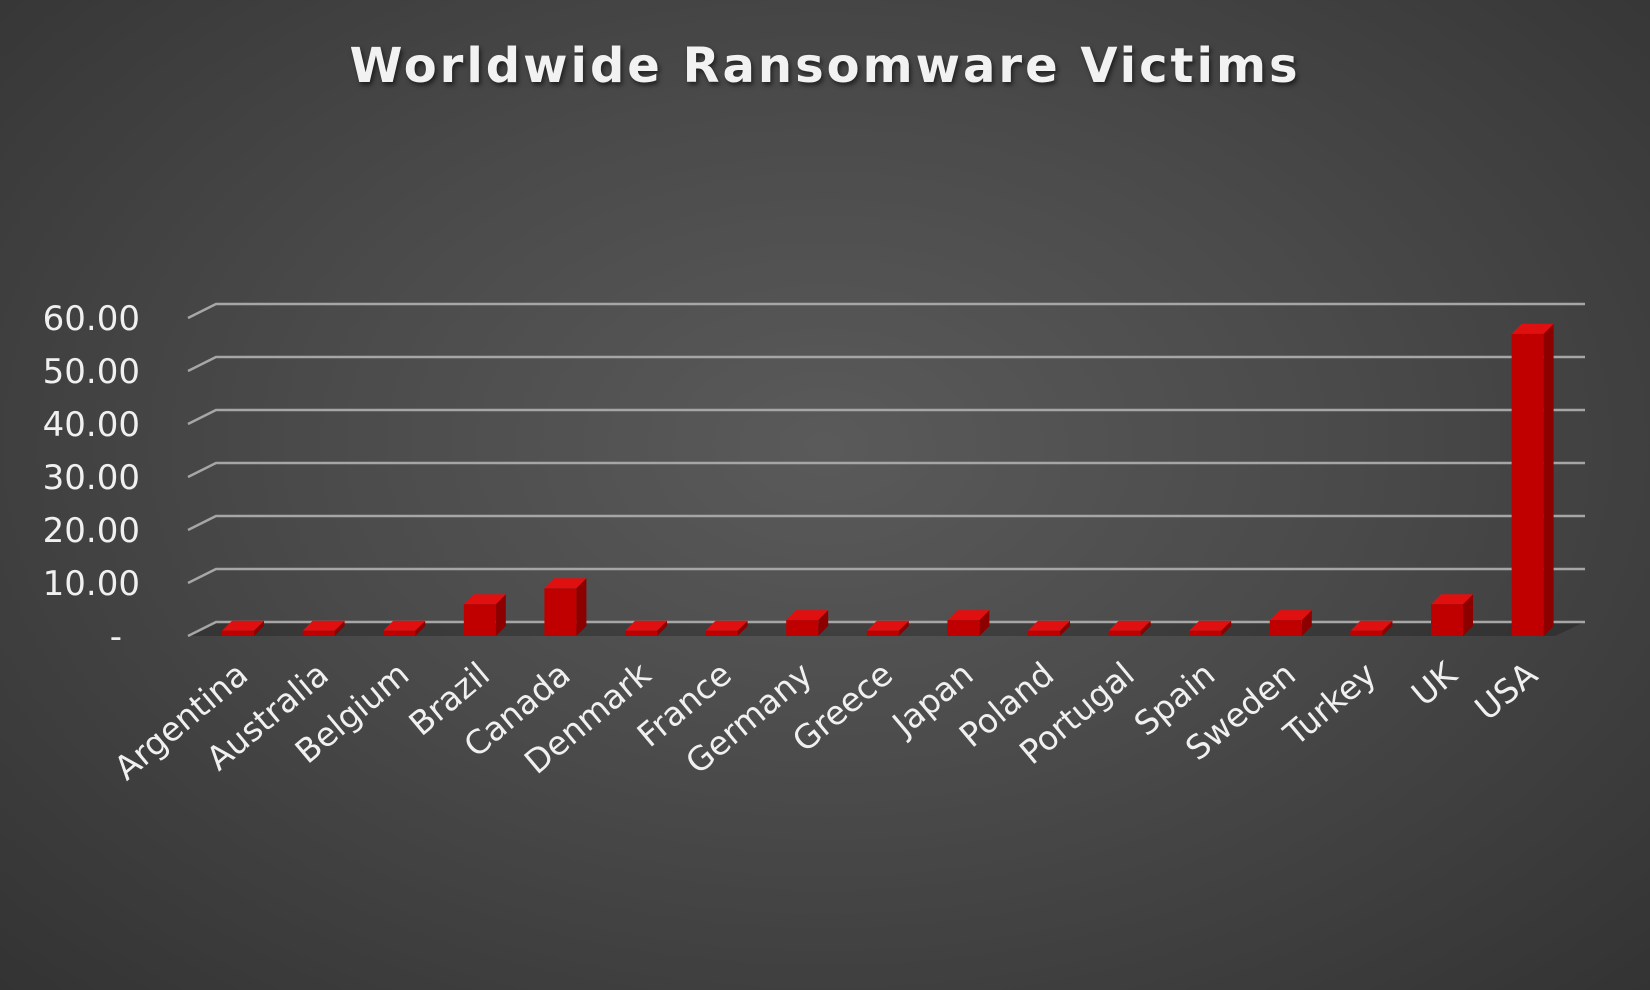  I want to click on x-tick-label: Turkey, so click(1329, 704).